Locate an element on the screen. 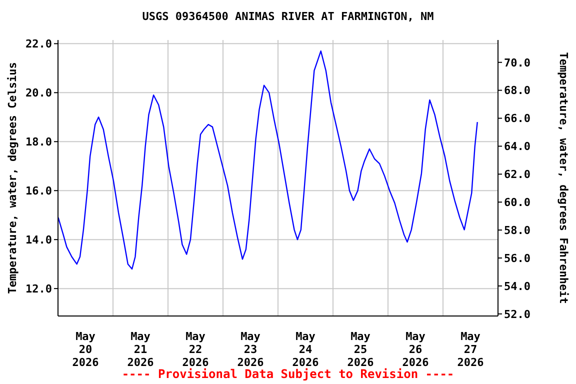 The image size is (576, 384). y2-tick-label: 52.0 is located at coordinates (517, 314).